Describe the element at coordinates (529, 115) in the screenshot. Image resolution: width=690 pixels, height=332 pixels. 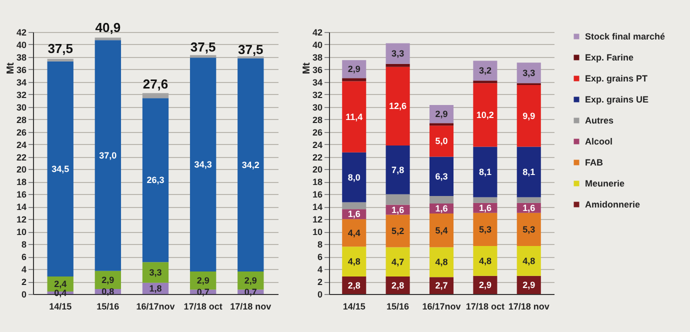
I see `data-label: 9,9` at that location.